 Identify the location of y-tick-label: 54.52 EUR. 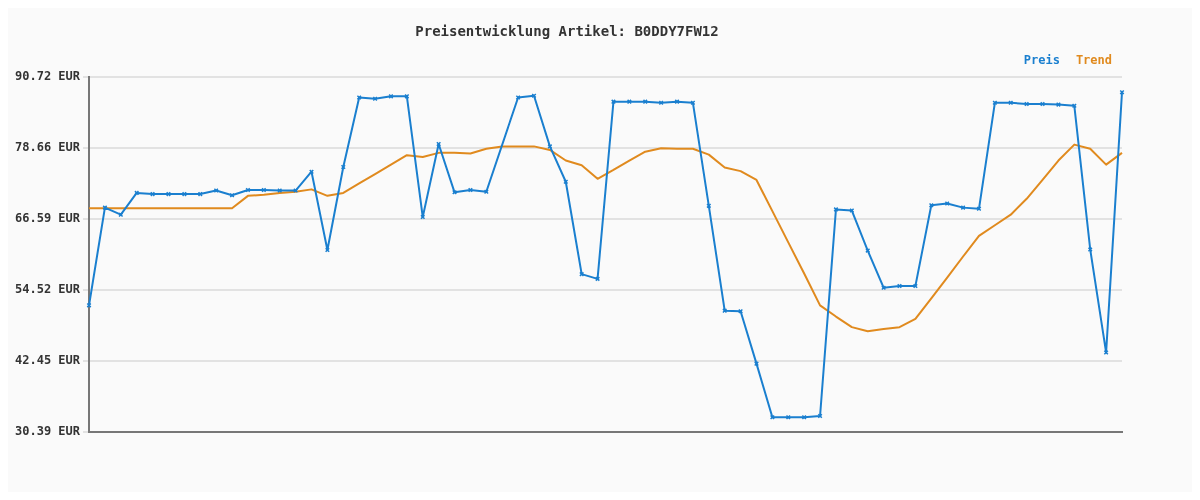
(47, 289).